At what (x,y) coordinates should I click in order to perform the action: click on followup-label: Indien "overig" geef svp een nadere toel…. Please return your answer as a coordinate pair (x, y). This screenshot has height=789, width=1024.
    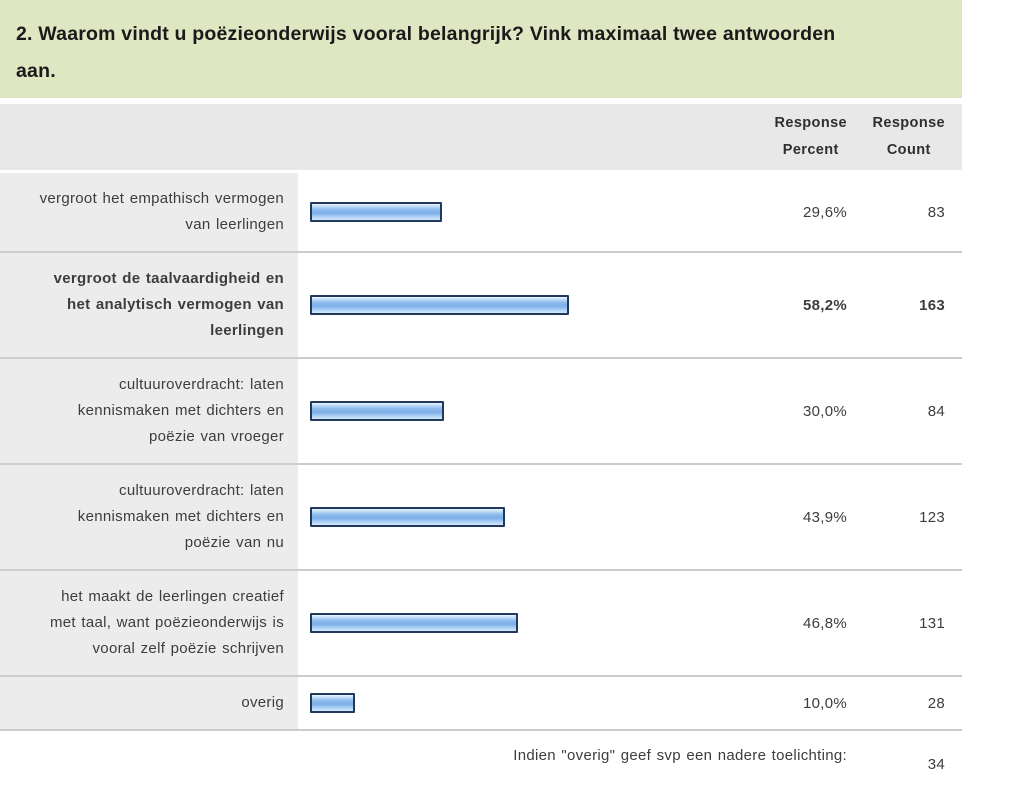
    Looking at the image, I should click on (680, 755).